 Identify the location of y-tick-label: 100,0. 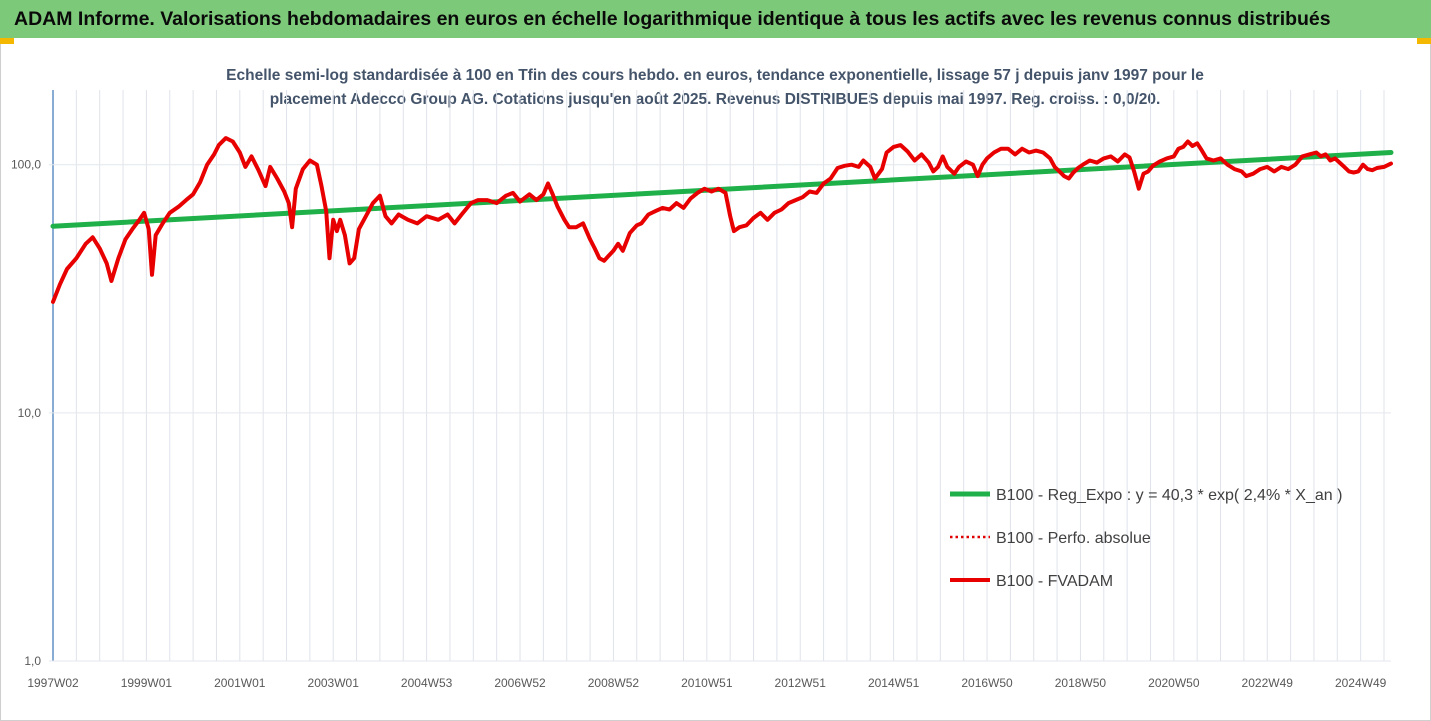
(26, 165).